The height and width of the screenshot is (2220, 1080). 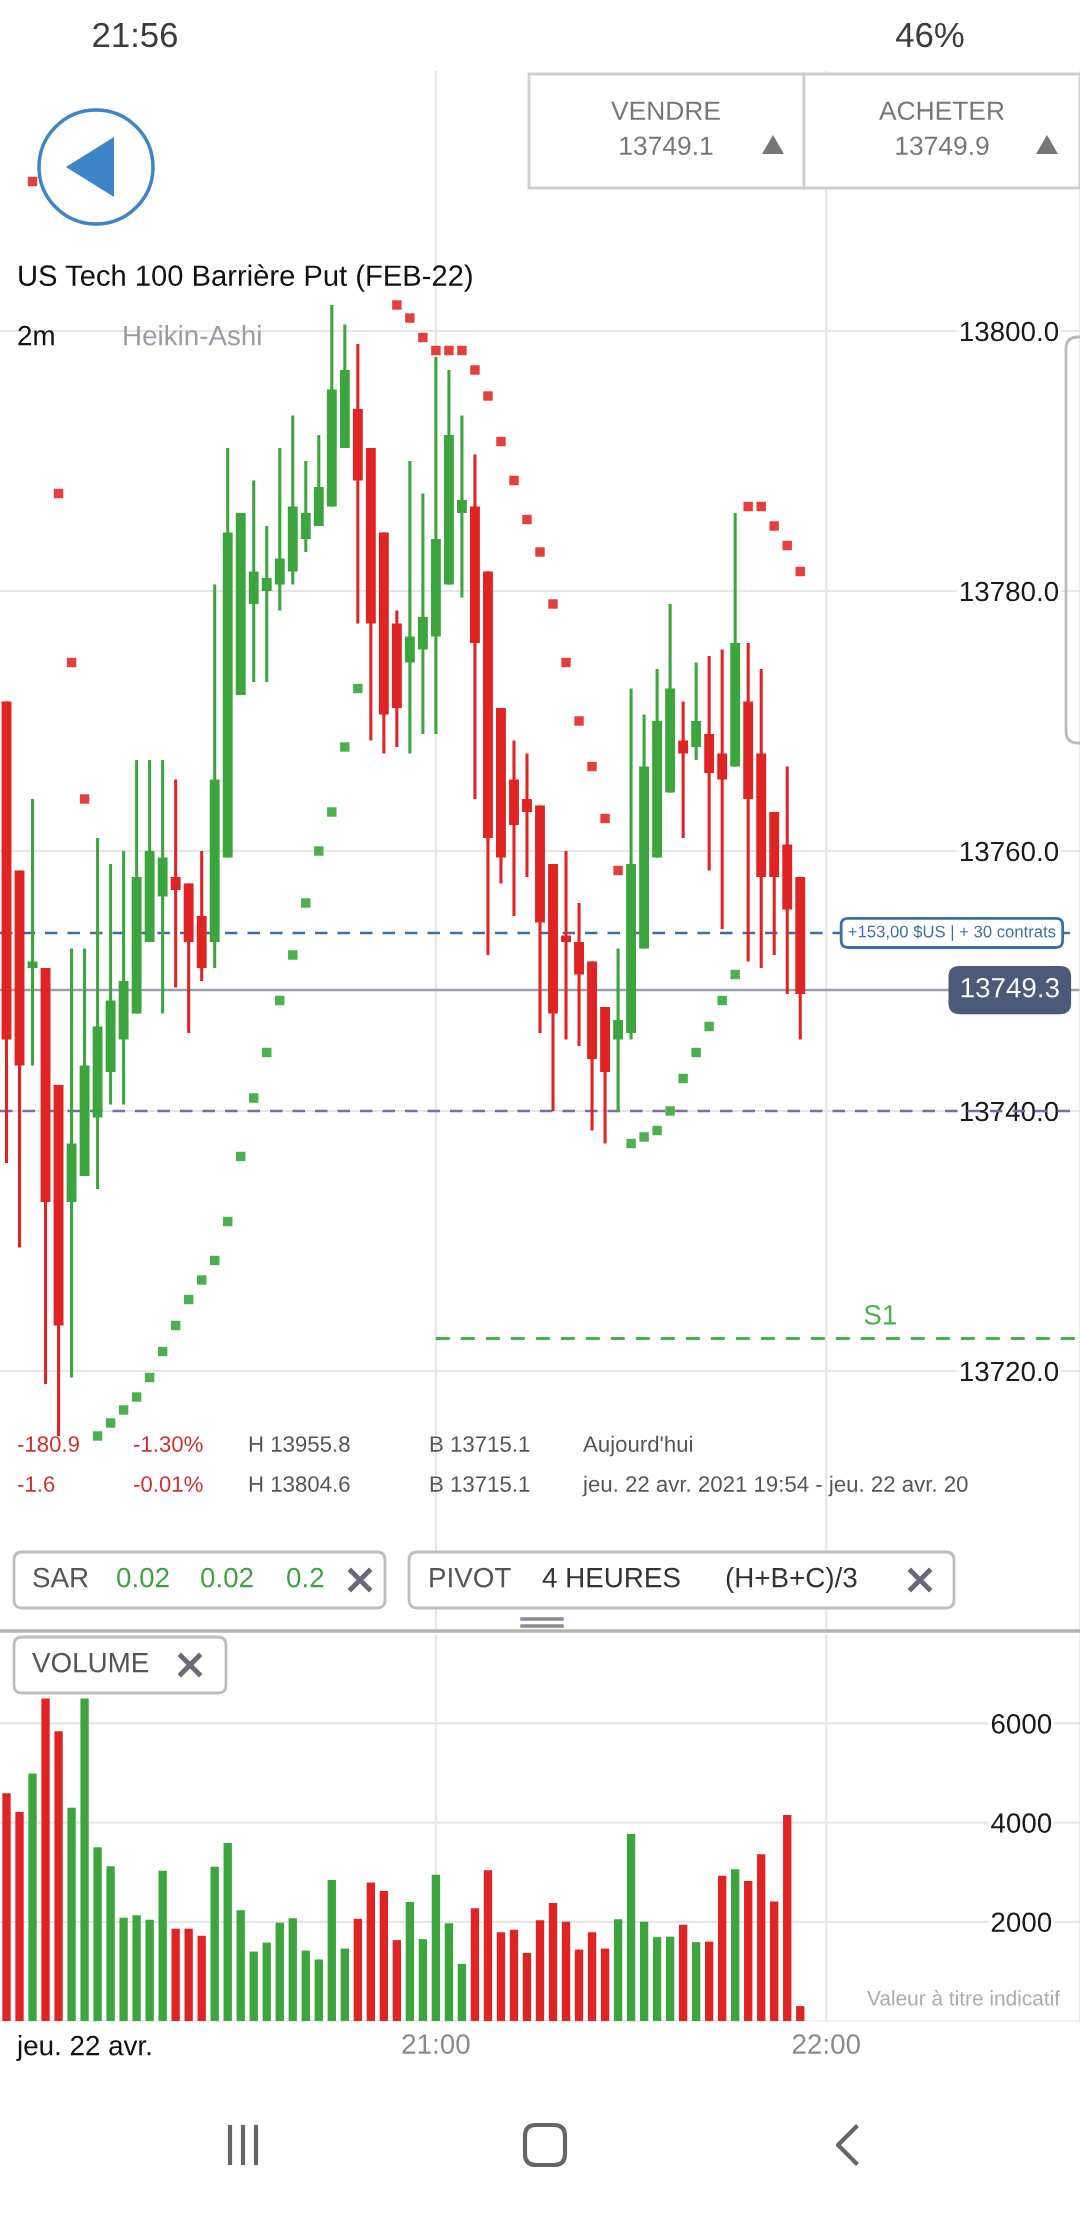 What do you see at coordinates (1021, 1723) in the screenshot?
I see `y-tick-label: 6000` at bounding box center [1021, 1723].